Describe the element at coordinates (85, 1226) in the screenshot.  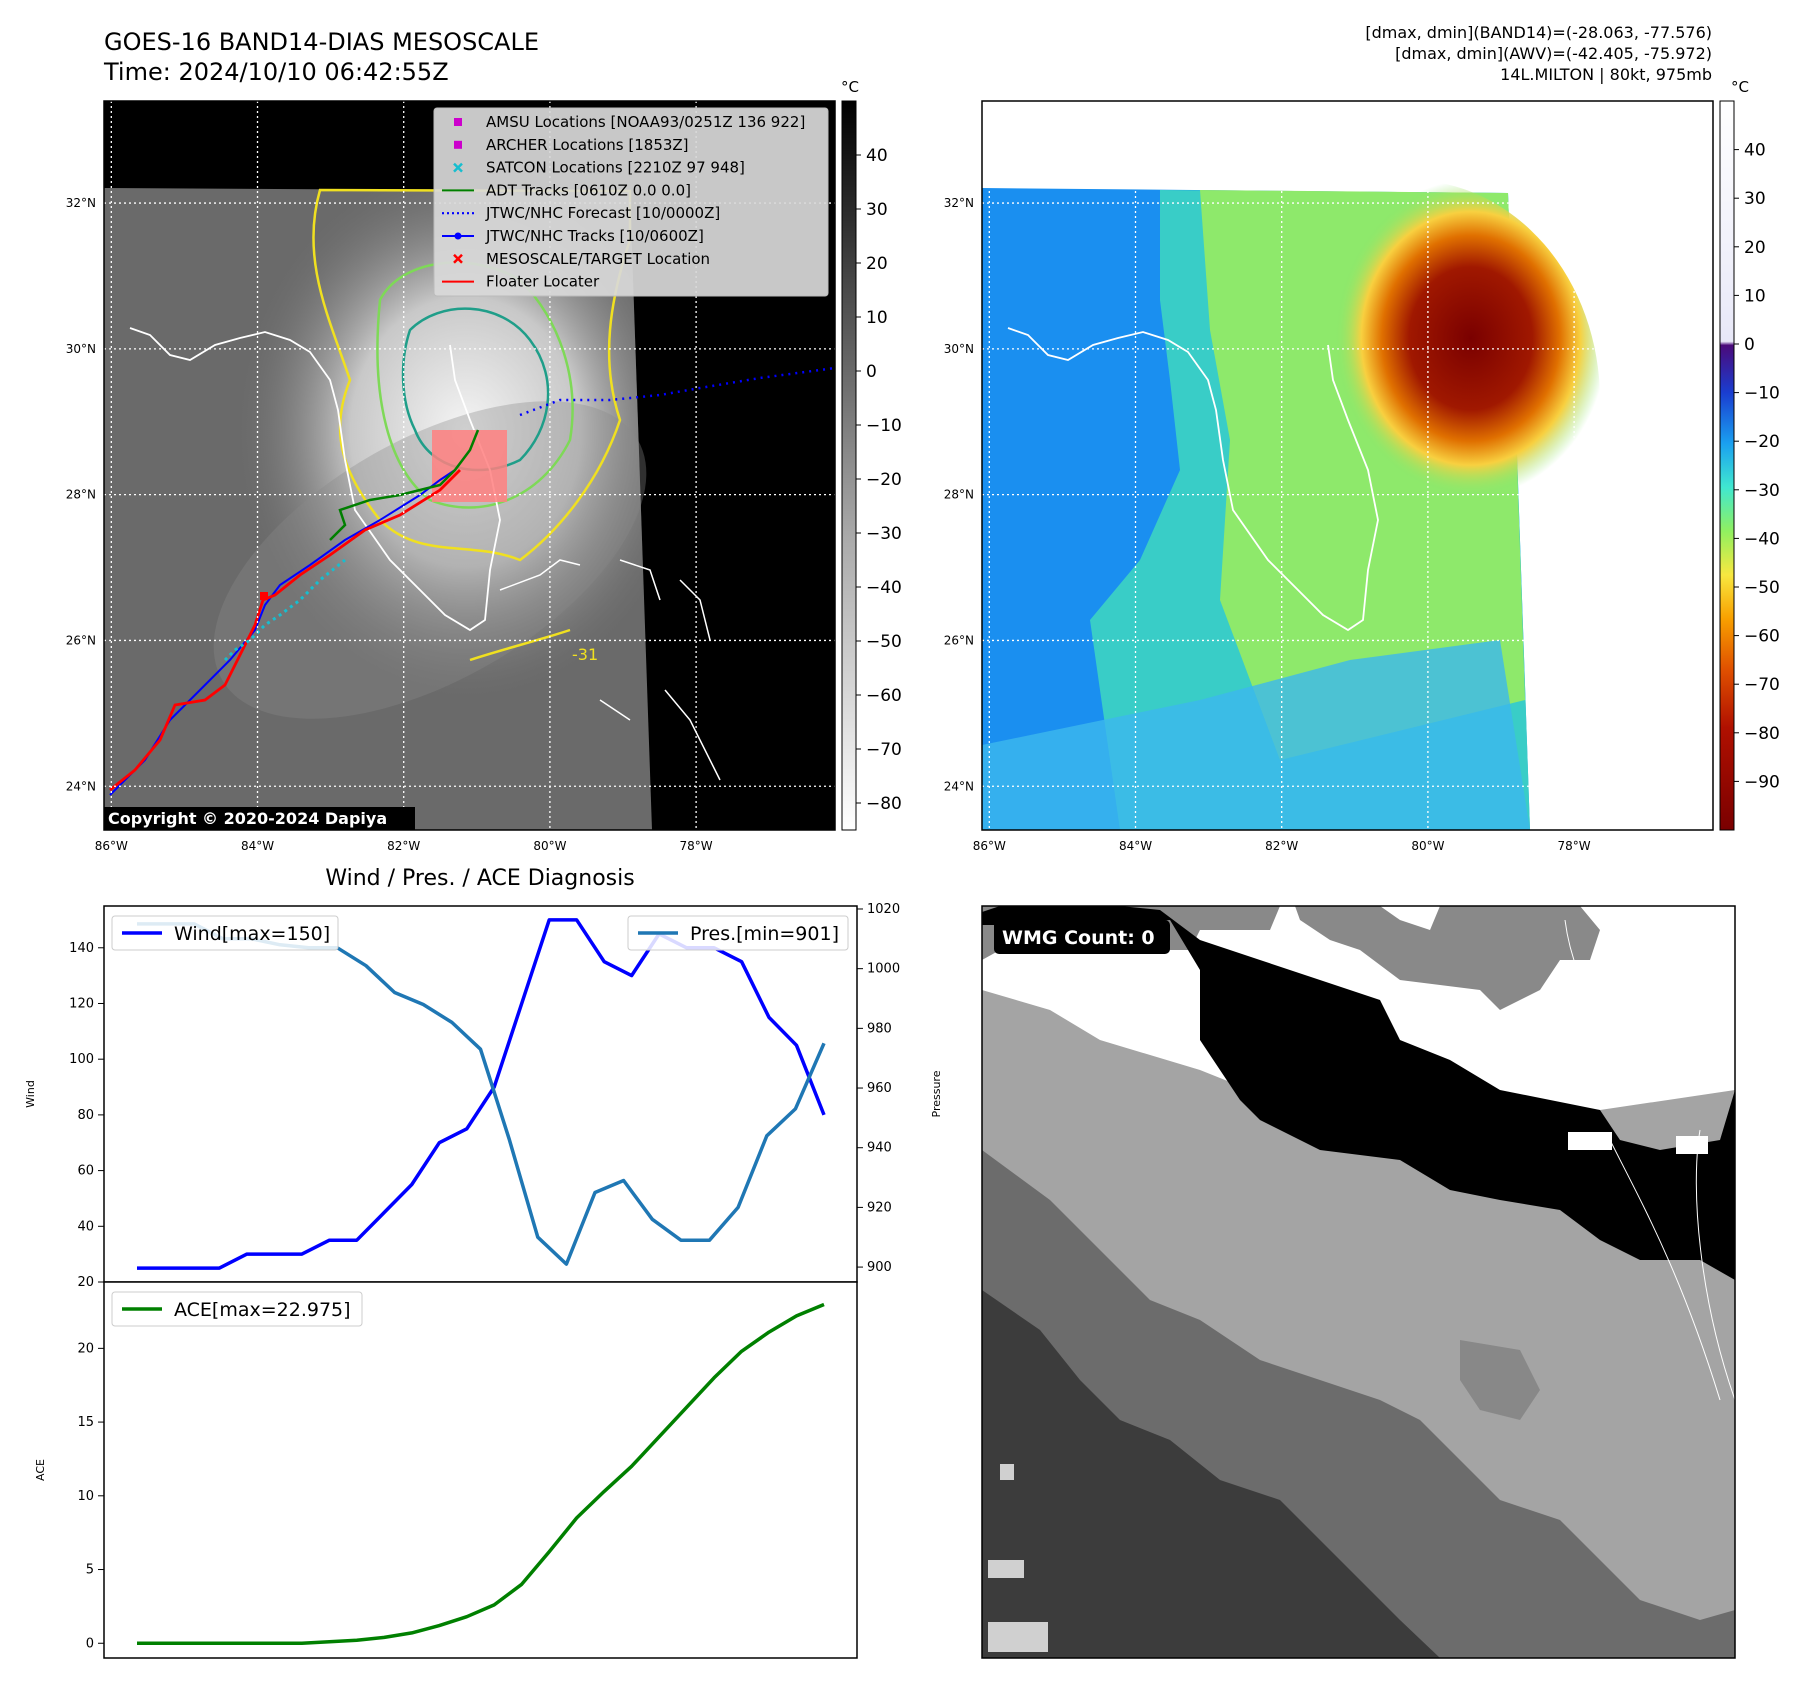
I see `wind-tick-label: 40` at that location.